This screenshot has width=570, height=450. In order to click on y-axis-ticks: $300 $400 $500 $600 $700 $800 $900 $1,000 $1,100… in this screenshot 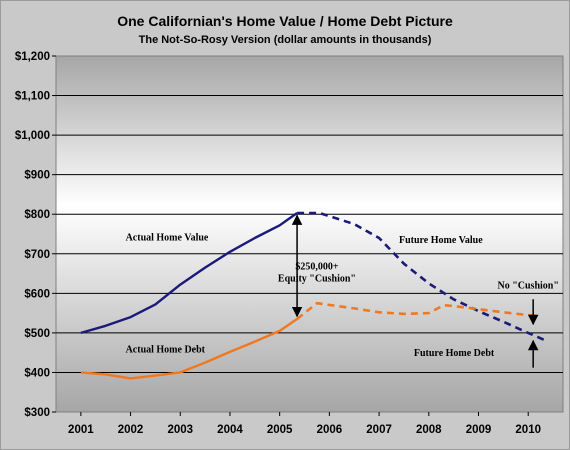, I will do `click(35, 235)`.